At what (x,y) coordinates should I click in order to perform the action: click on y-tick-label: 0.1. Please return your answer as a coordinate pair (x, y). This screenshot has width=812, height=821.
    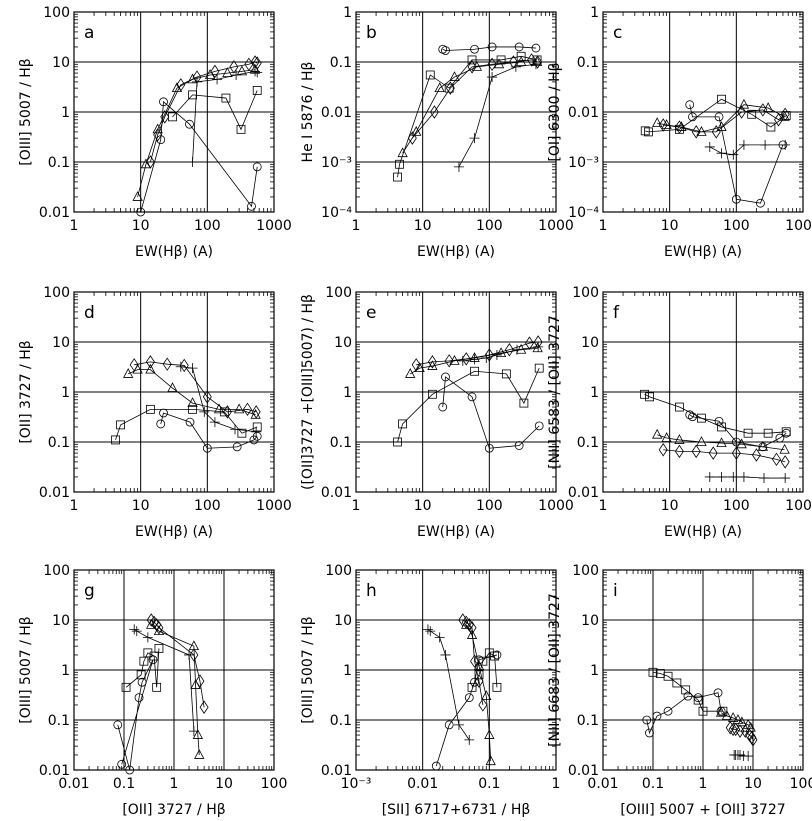
    Looking at the image, I should click on (588, 63).